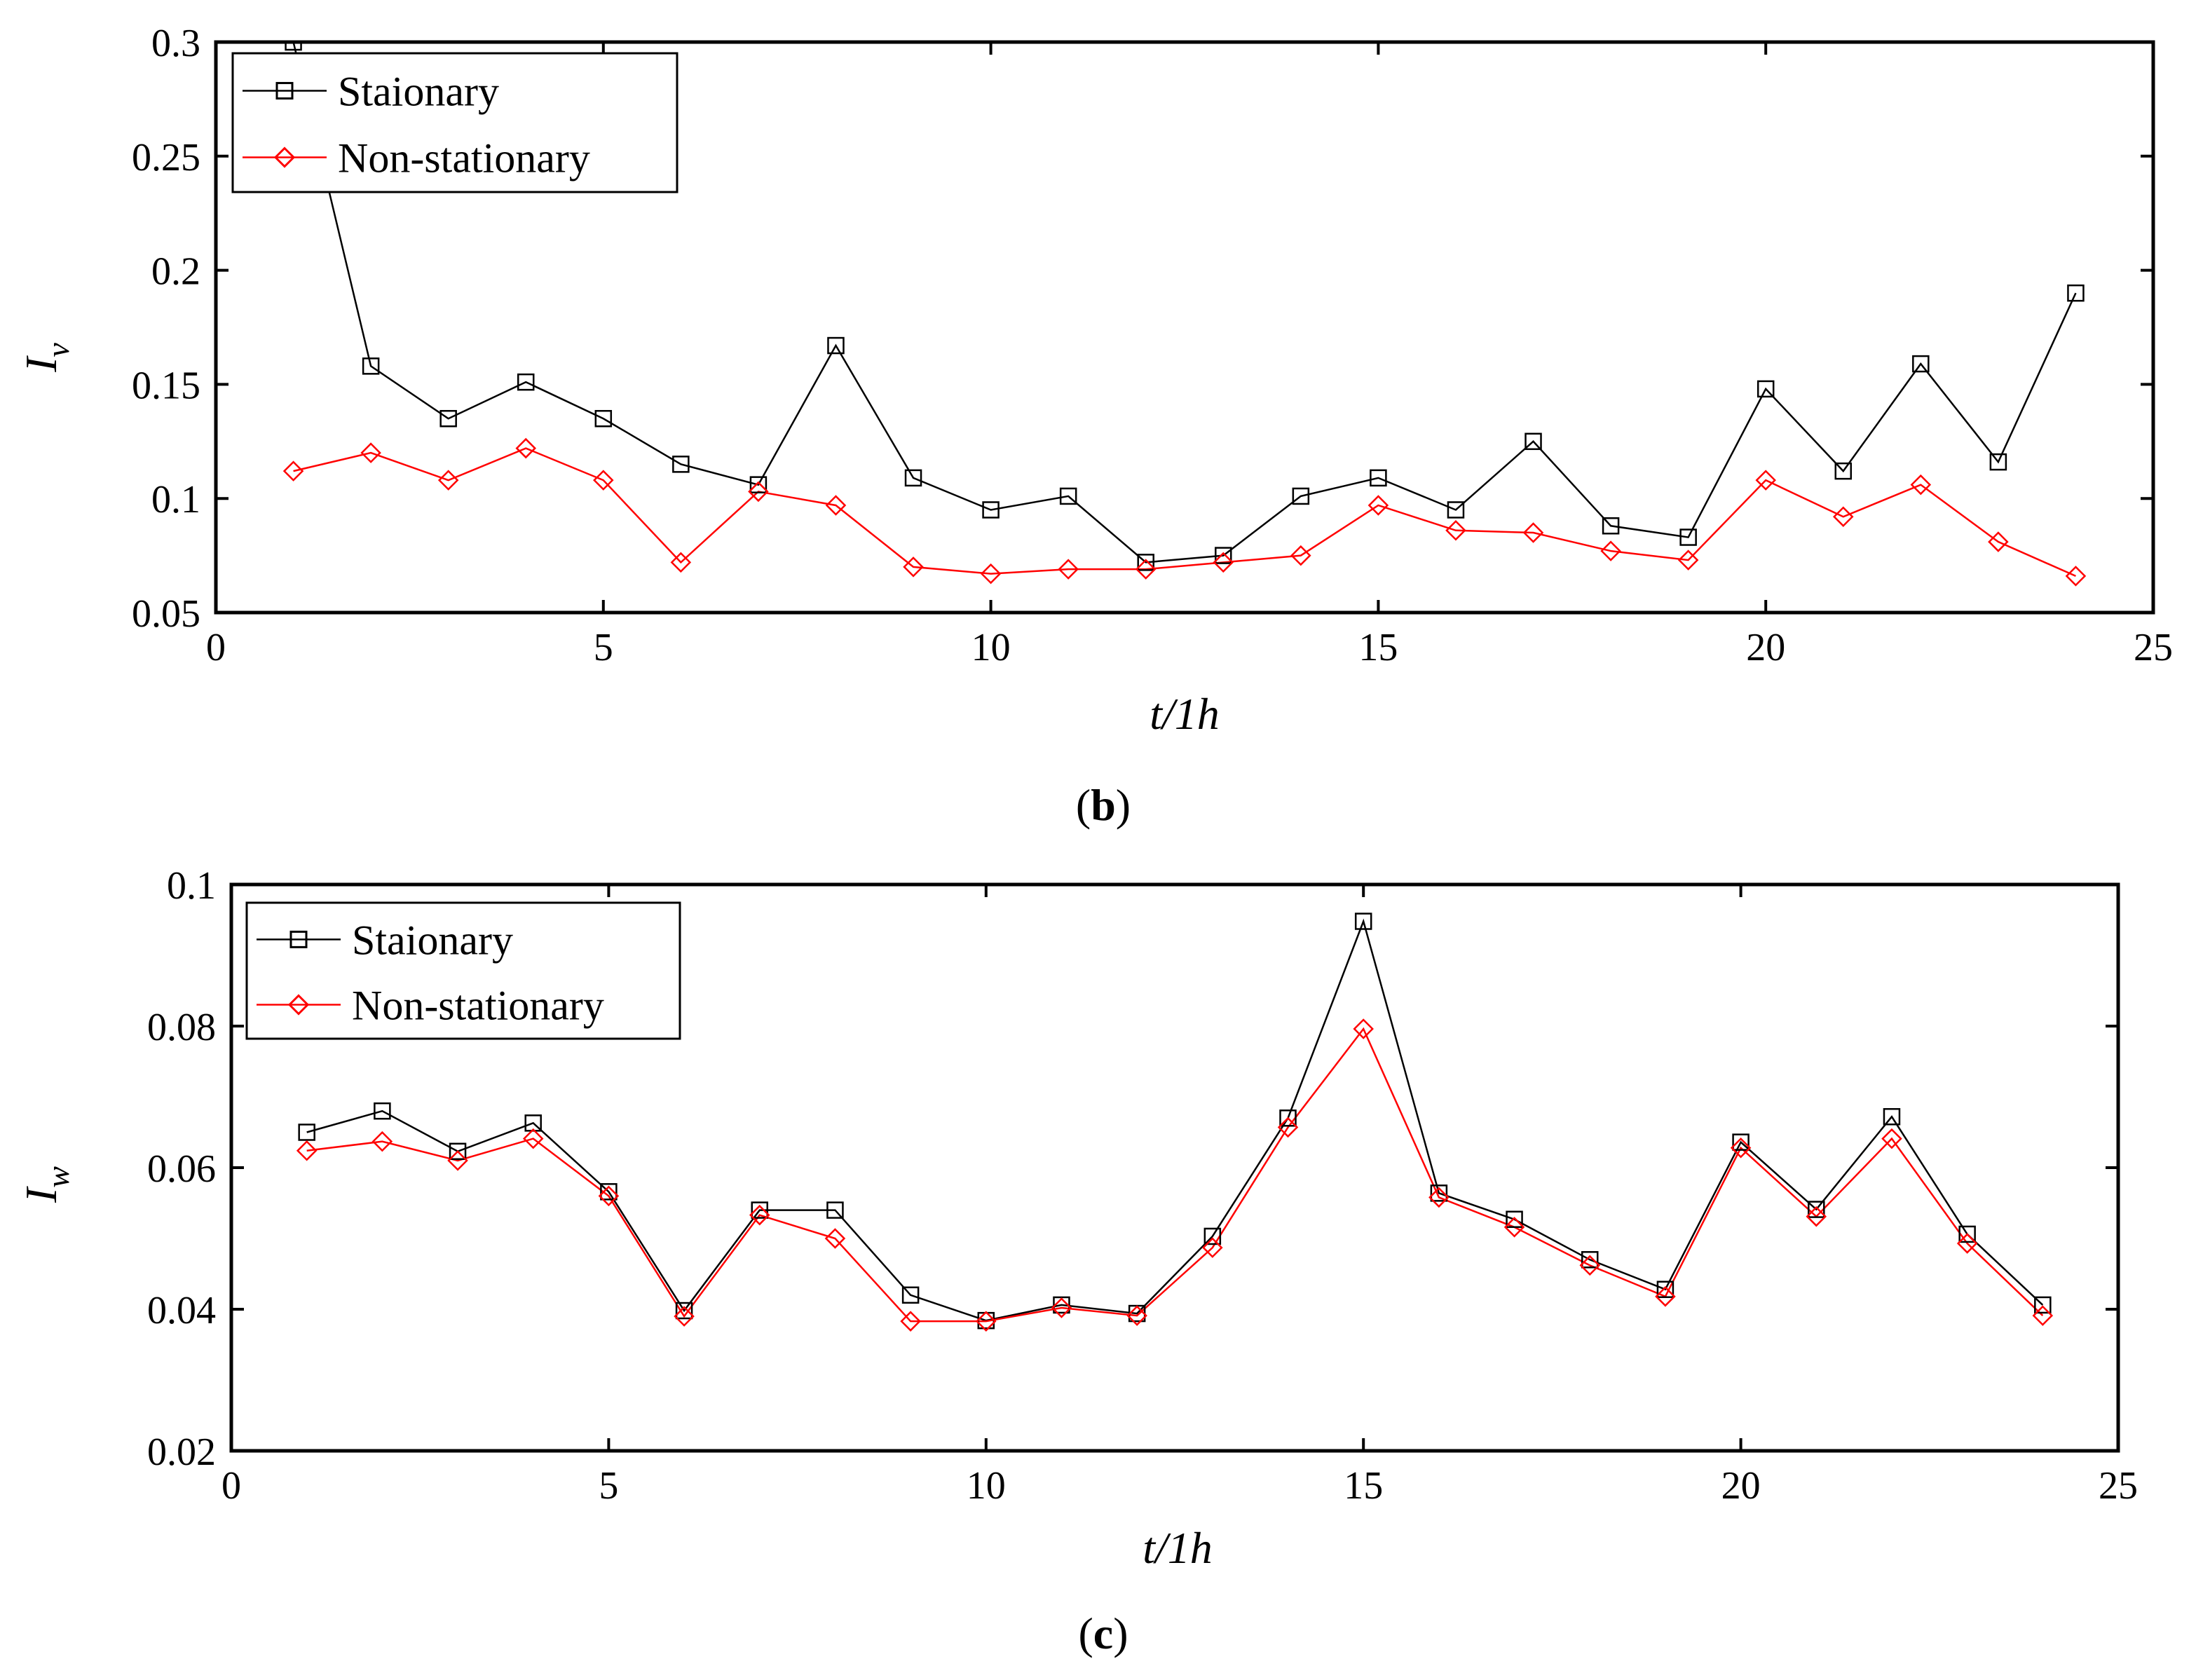 The image size is (2203, 1680). What do you see at coordinates (216, 647) in the screenshot?
I see `x-tick-label: 0` at bounding box center [216, 647].